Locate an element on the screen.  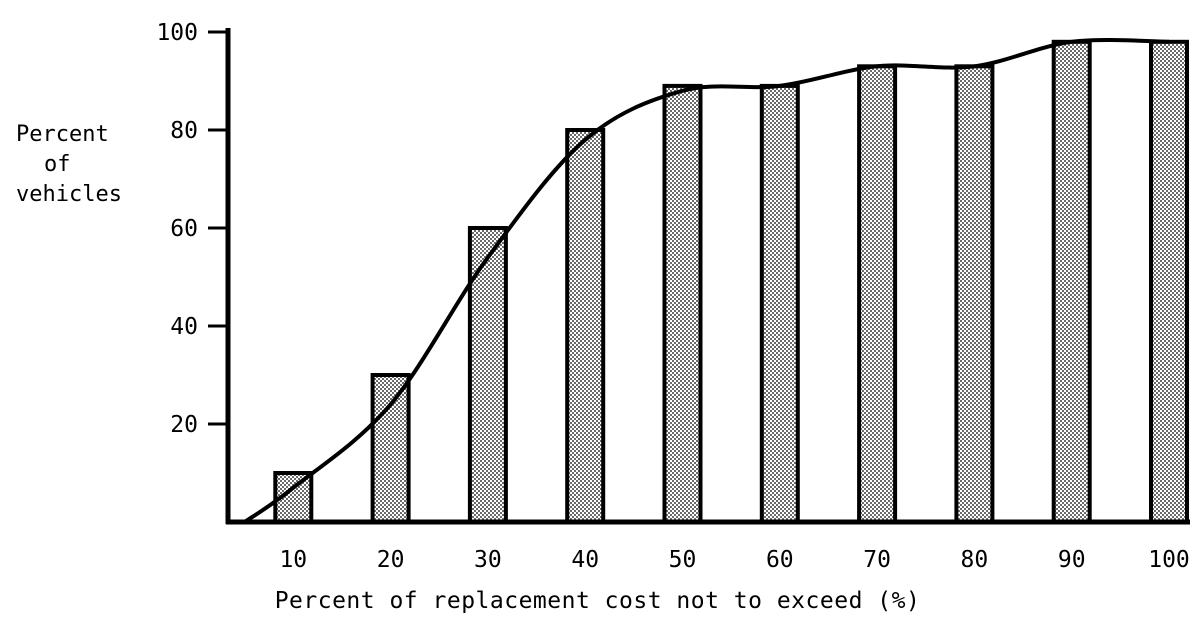
x-tick-label-40: 40 is located at coordinates (585, 560).